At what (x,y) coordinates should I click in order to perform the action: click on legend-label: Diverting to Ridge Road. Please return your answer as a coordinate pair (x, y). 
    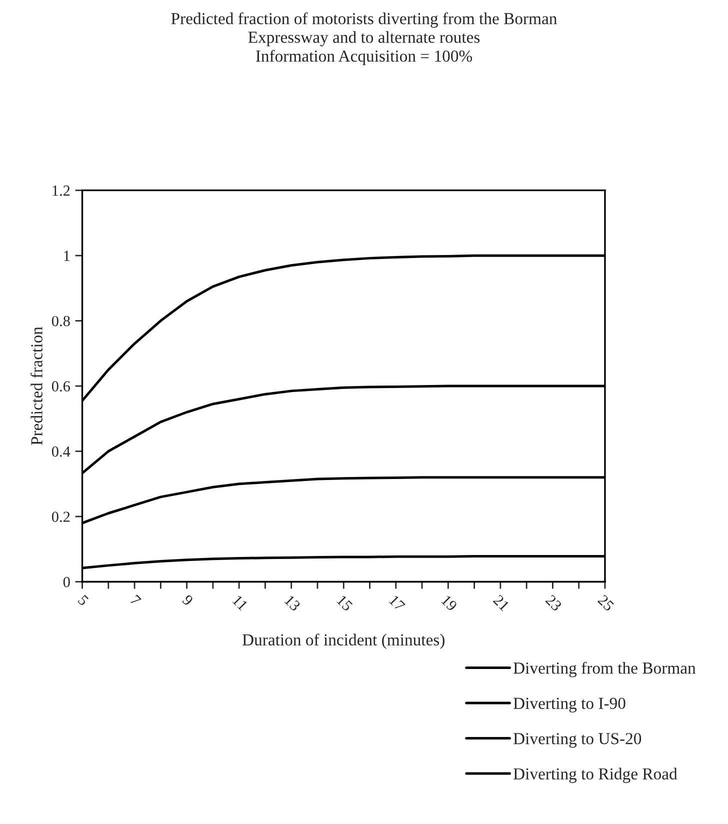
    Looking at the image, I should click on (596, 775).